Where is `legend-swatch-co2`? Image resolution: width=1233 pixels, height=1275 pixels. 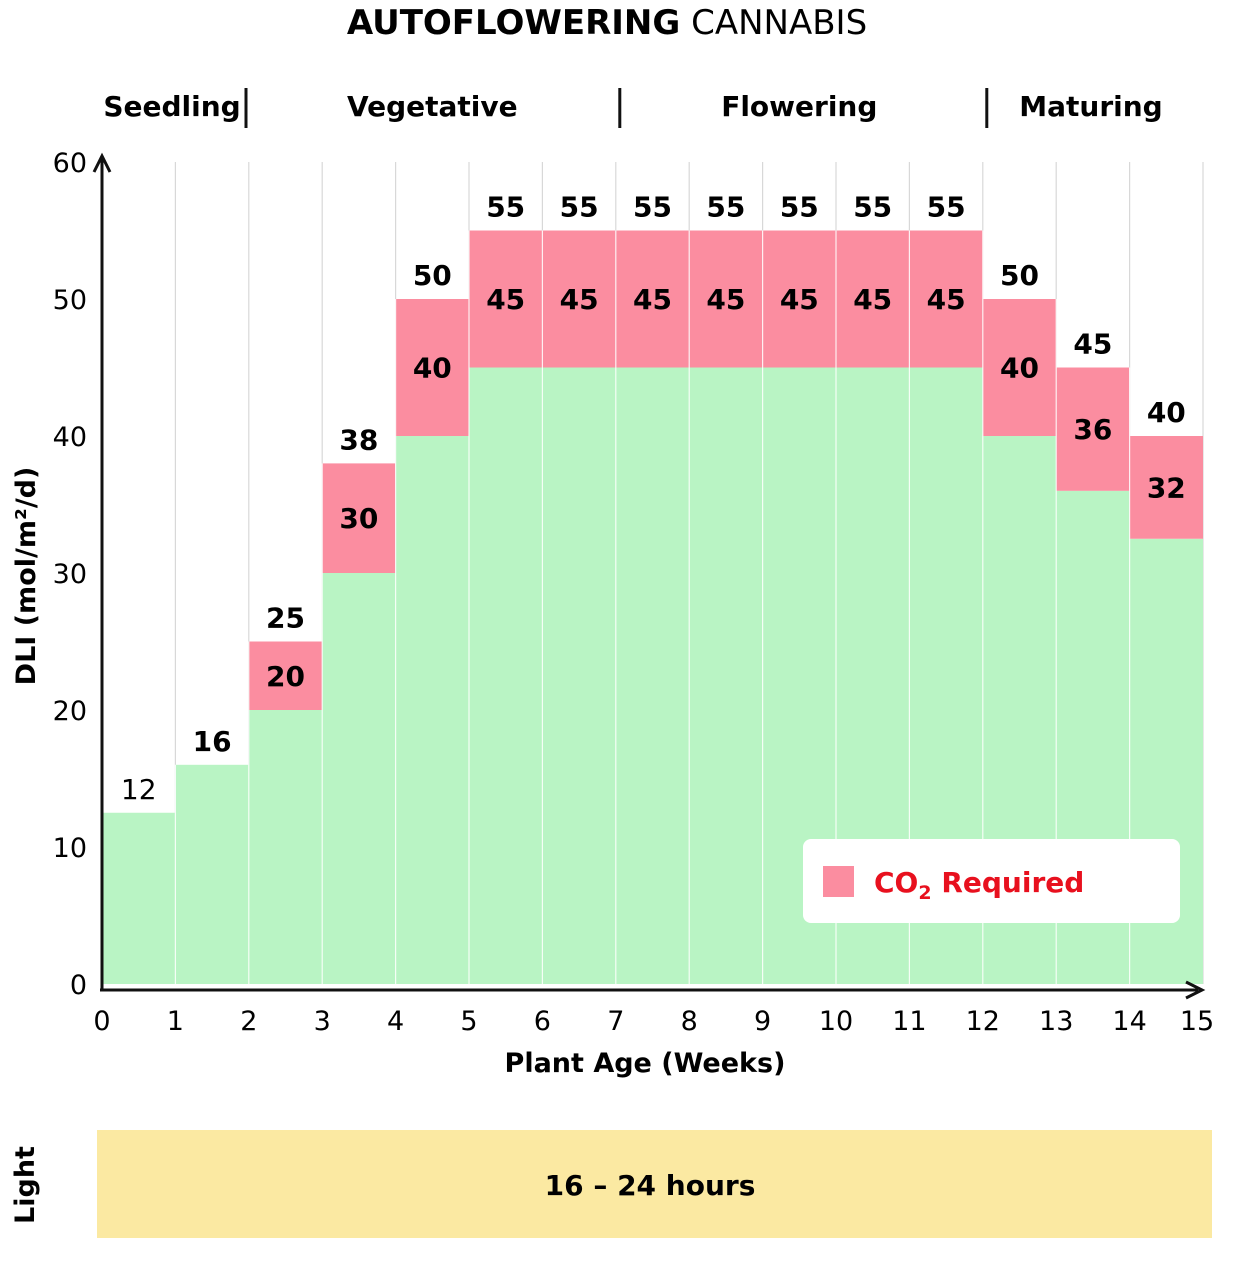 legend-swatch-co2 is located at coordinates (838, 881).